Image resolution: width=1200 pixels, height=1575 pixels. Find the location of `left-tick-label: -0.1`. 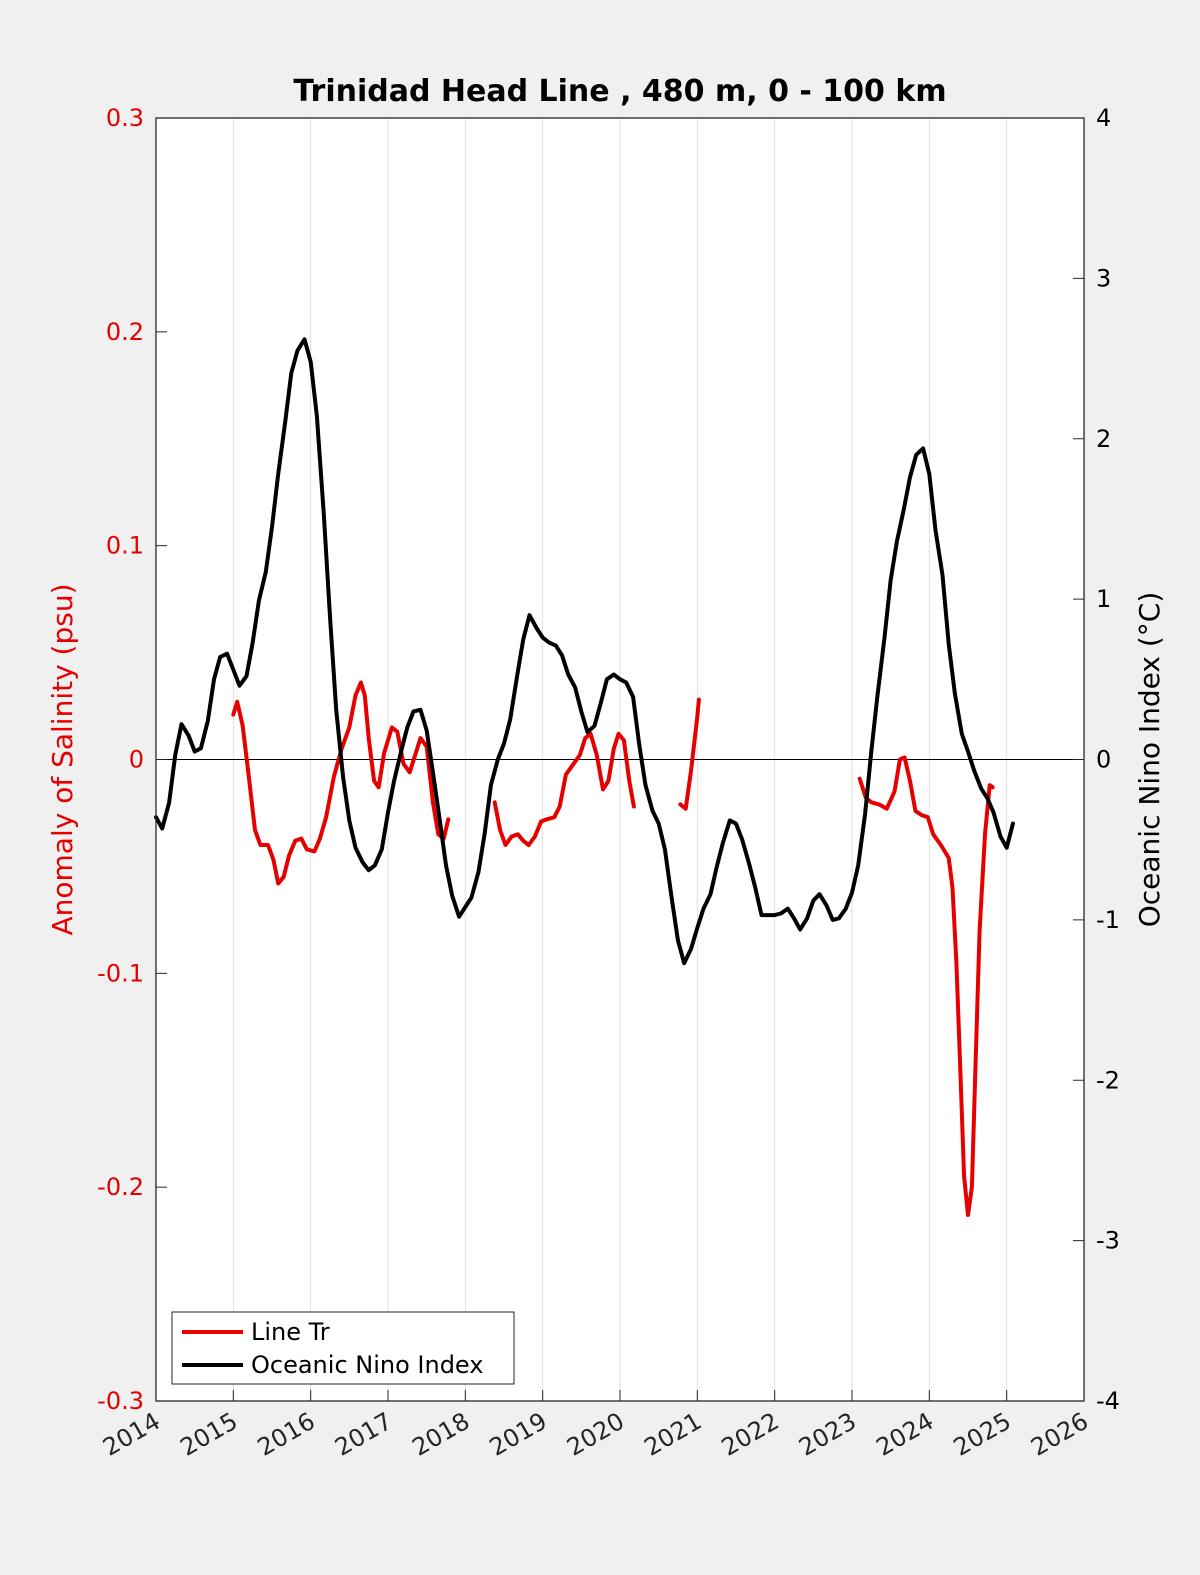

left-tick-label: -0.1 is located at coordinates (120, 973).